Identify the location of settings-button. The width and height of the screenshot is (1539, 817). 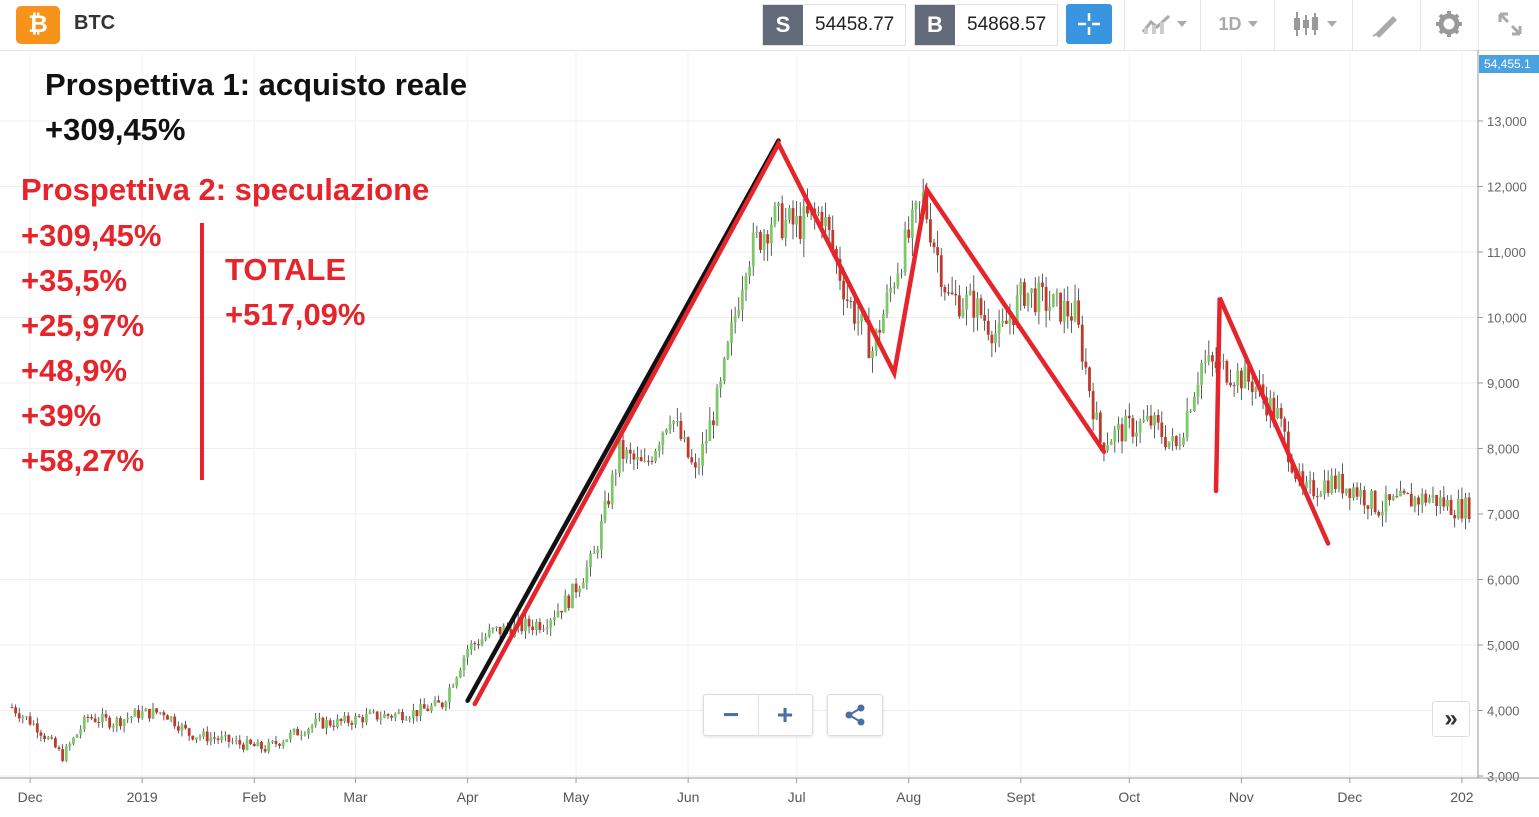
(1449, 24).